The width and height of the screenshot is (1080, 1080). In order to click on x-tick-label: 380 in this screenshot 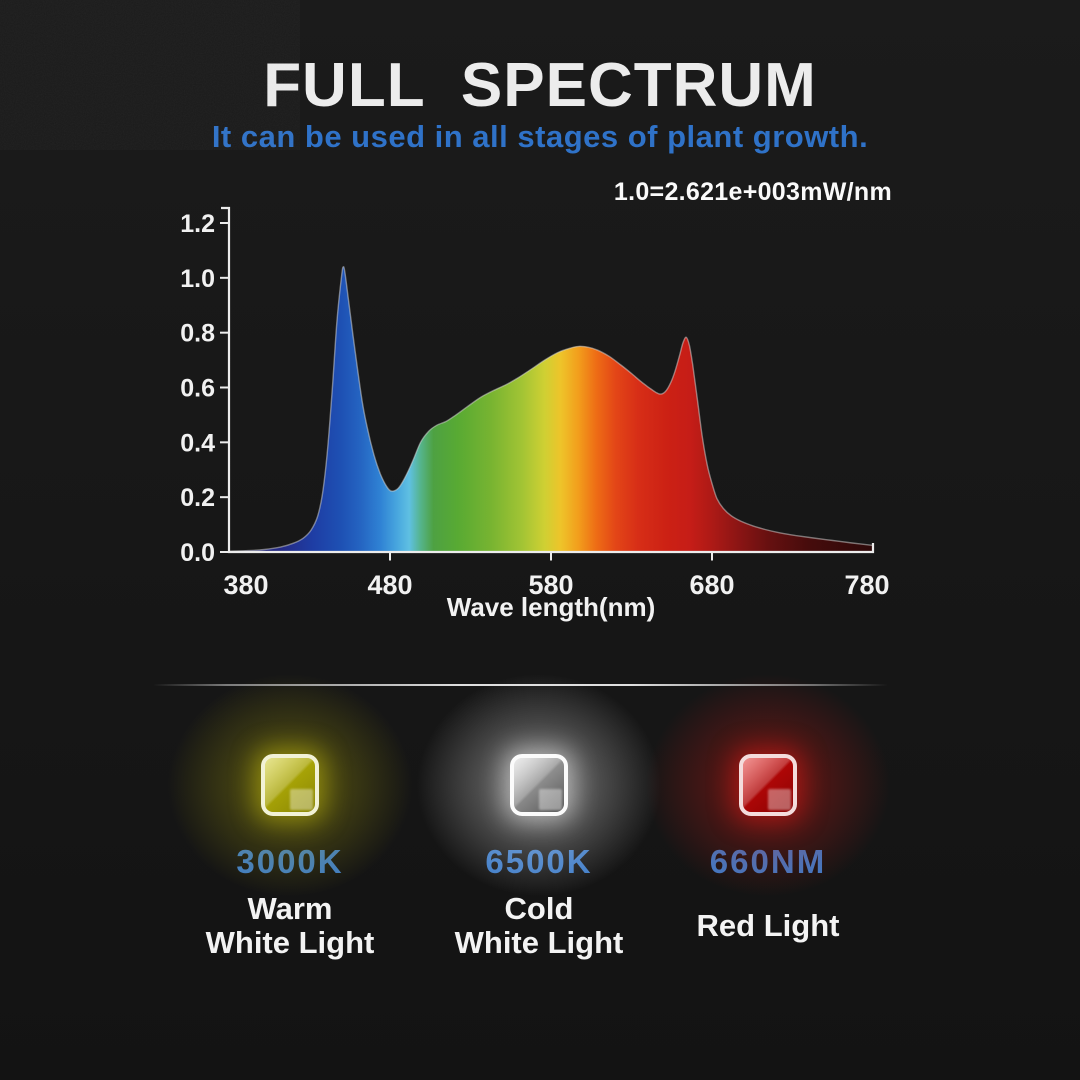, I will do `click(245, 585)`.